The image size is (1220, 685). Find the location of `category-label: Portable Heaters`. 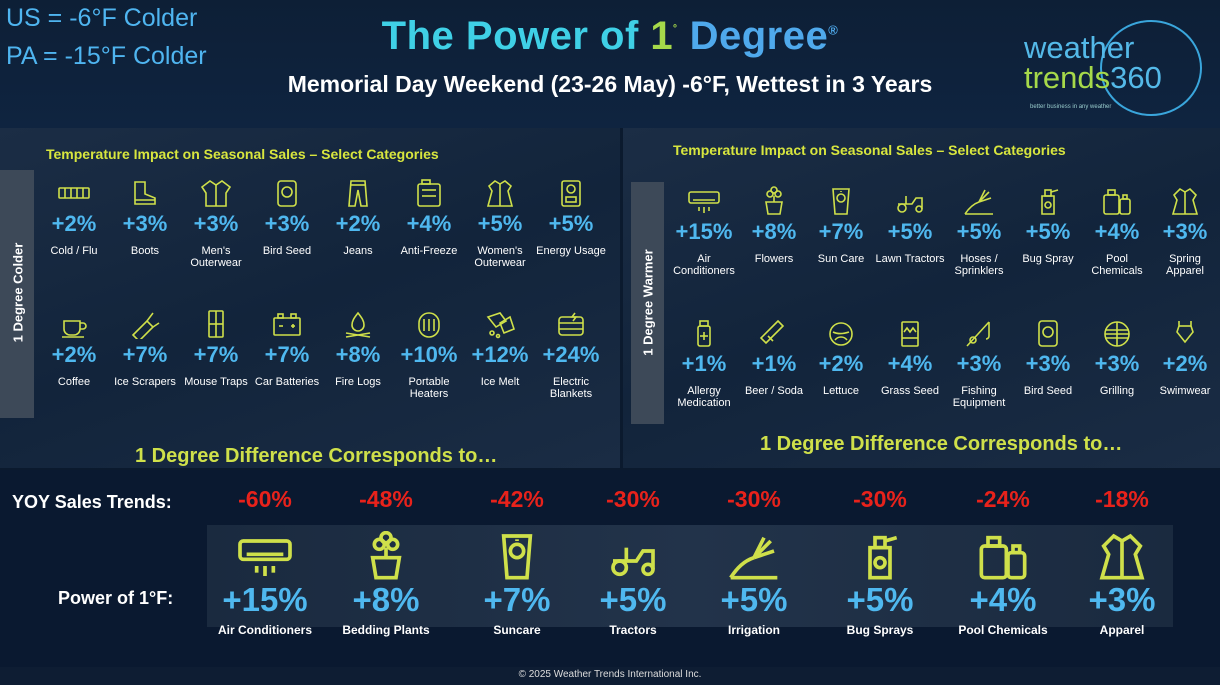

category-label: Portable Heaters is located at coordinates (429, 388).